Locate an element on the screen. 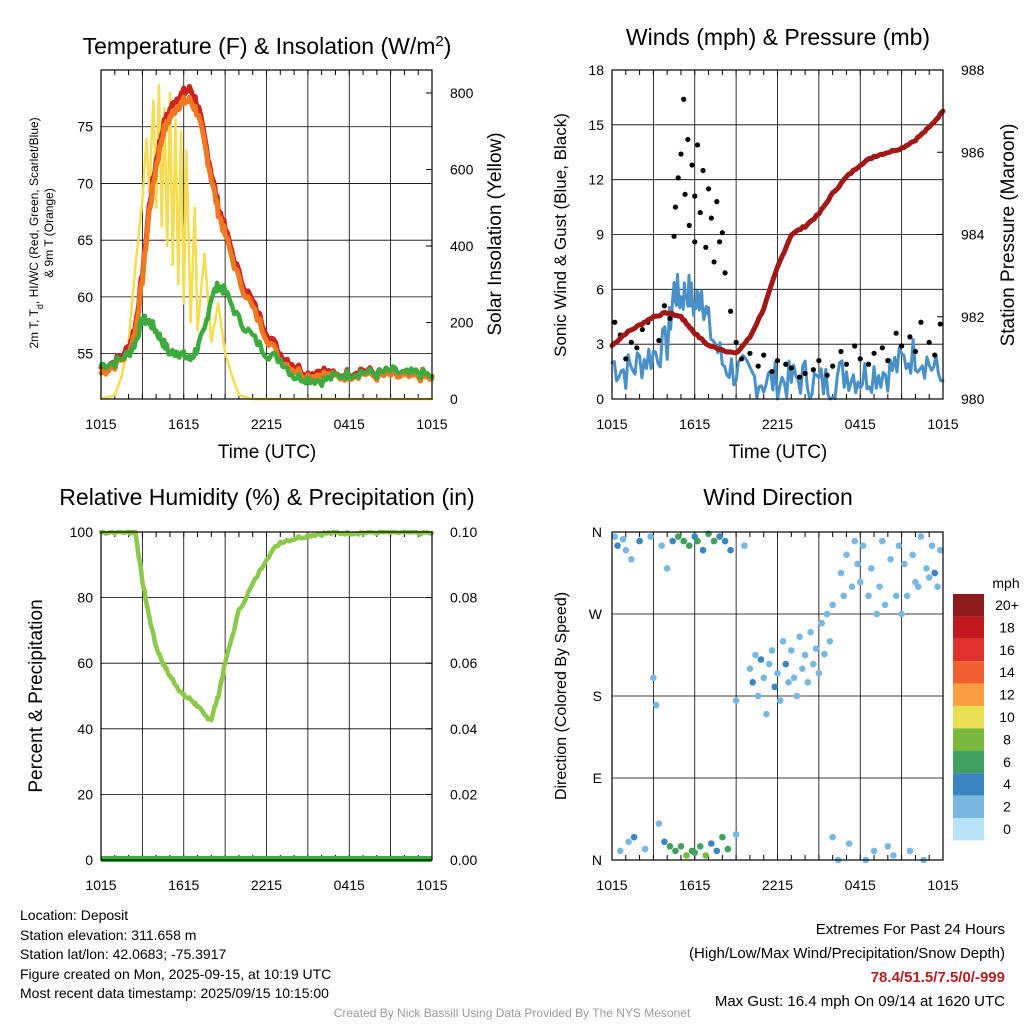 The width and height of the screenshot is (1024, 1024). pressure-y-axis-label: Station Pressure (Maroon) is located at coordinates (1008, 235).